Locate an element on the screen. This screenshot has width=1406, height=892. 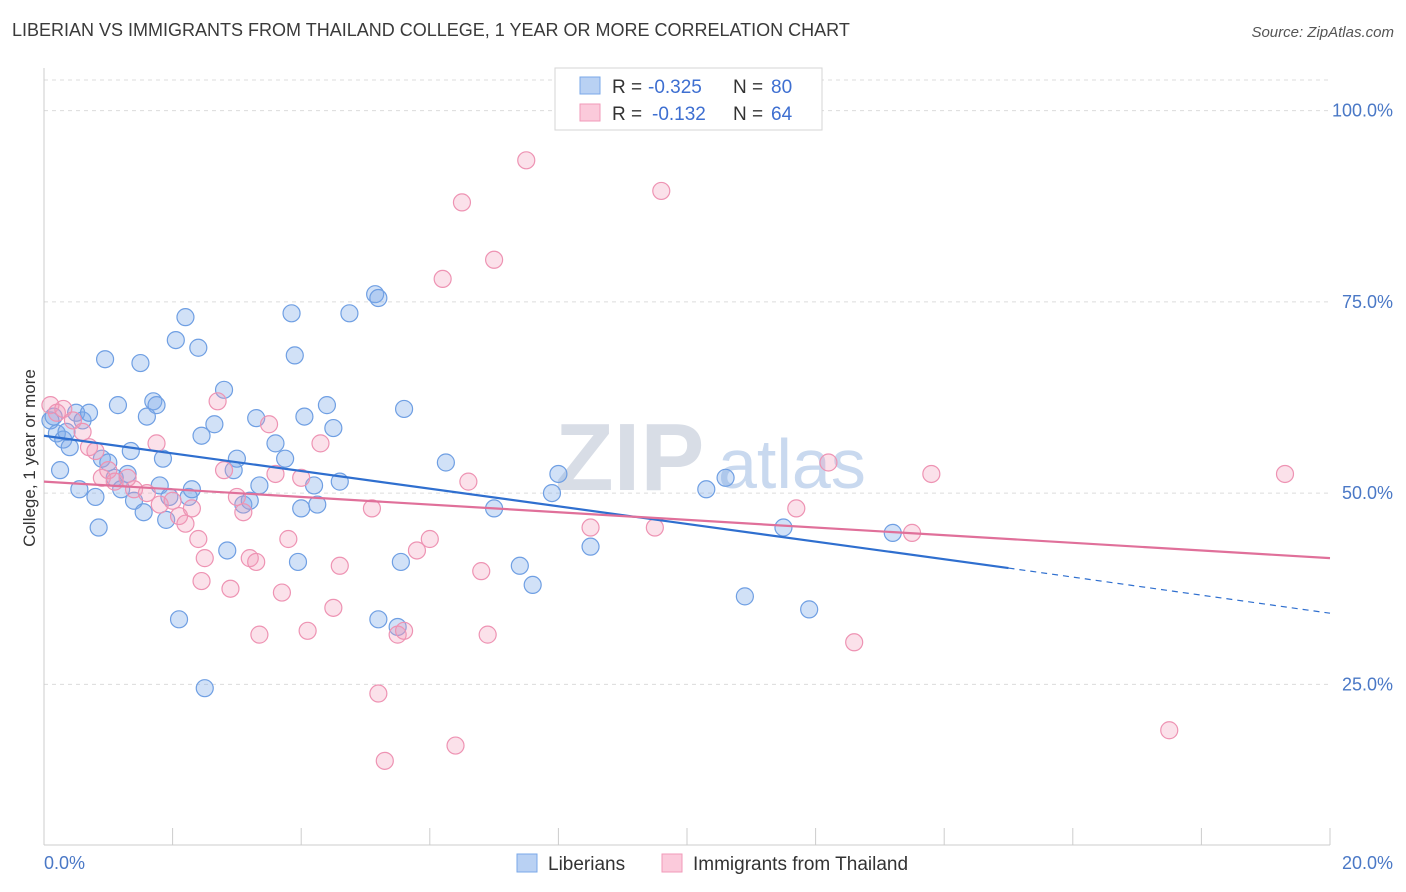
legend-n-label-2: N = is located at coordinates (748, 114).